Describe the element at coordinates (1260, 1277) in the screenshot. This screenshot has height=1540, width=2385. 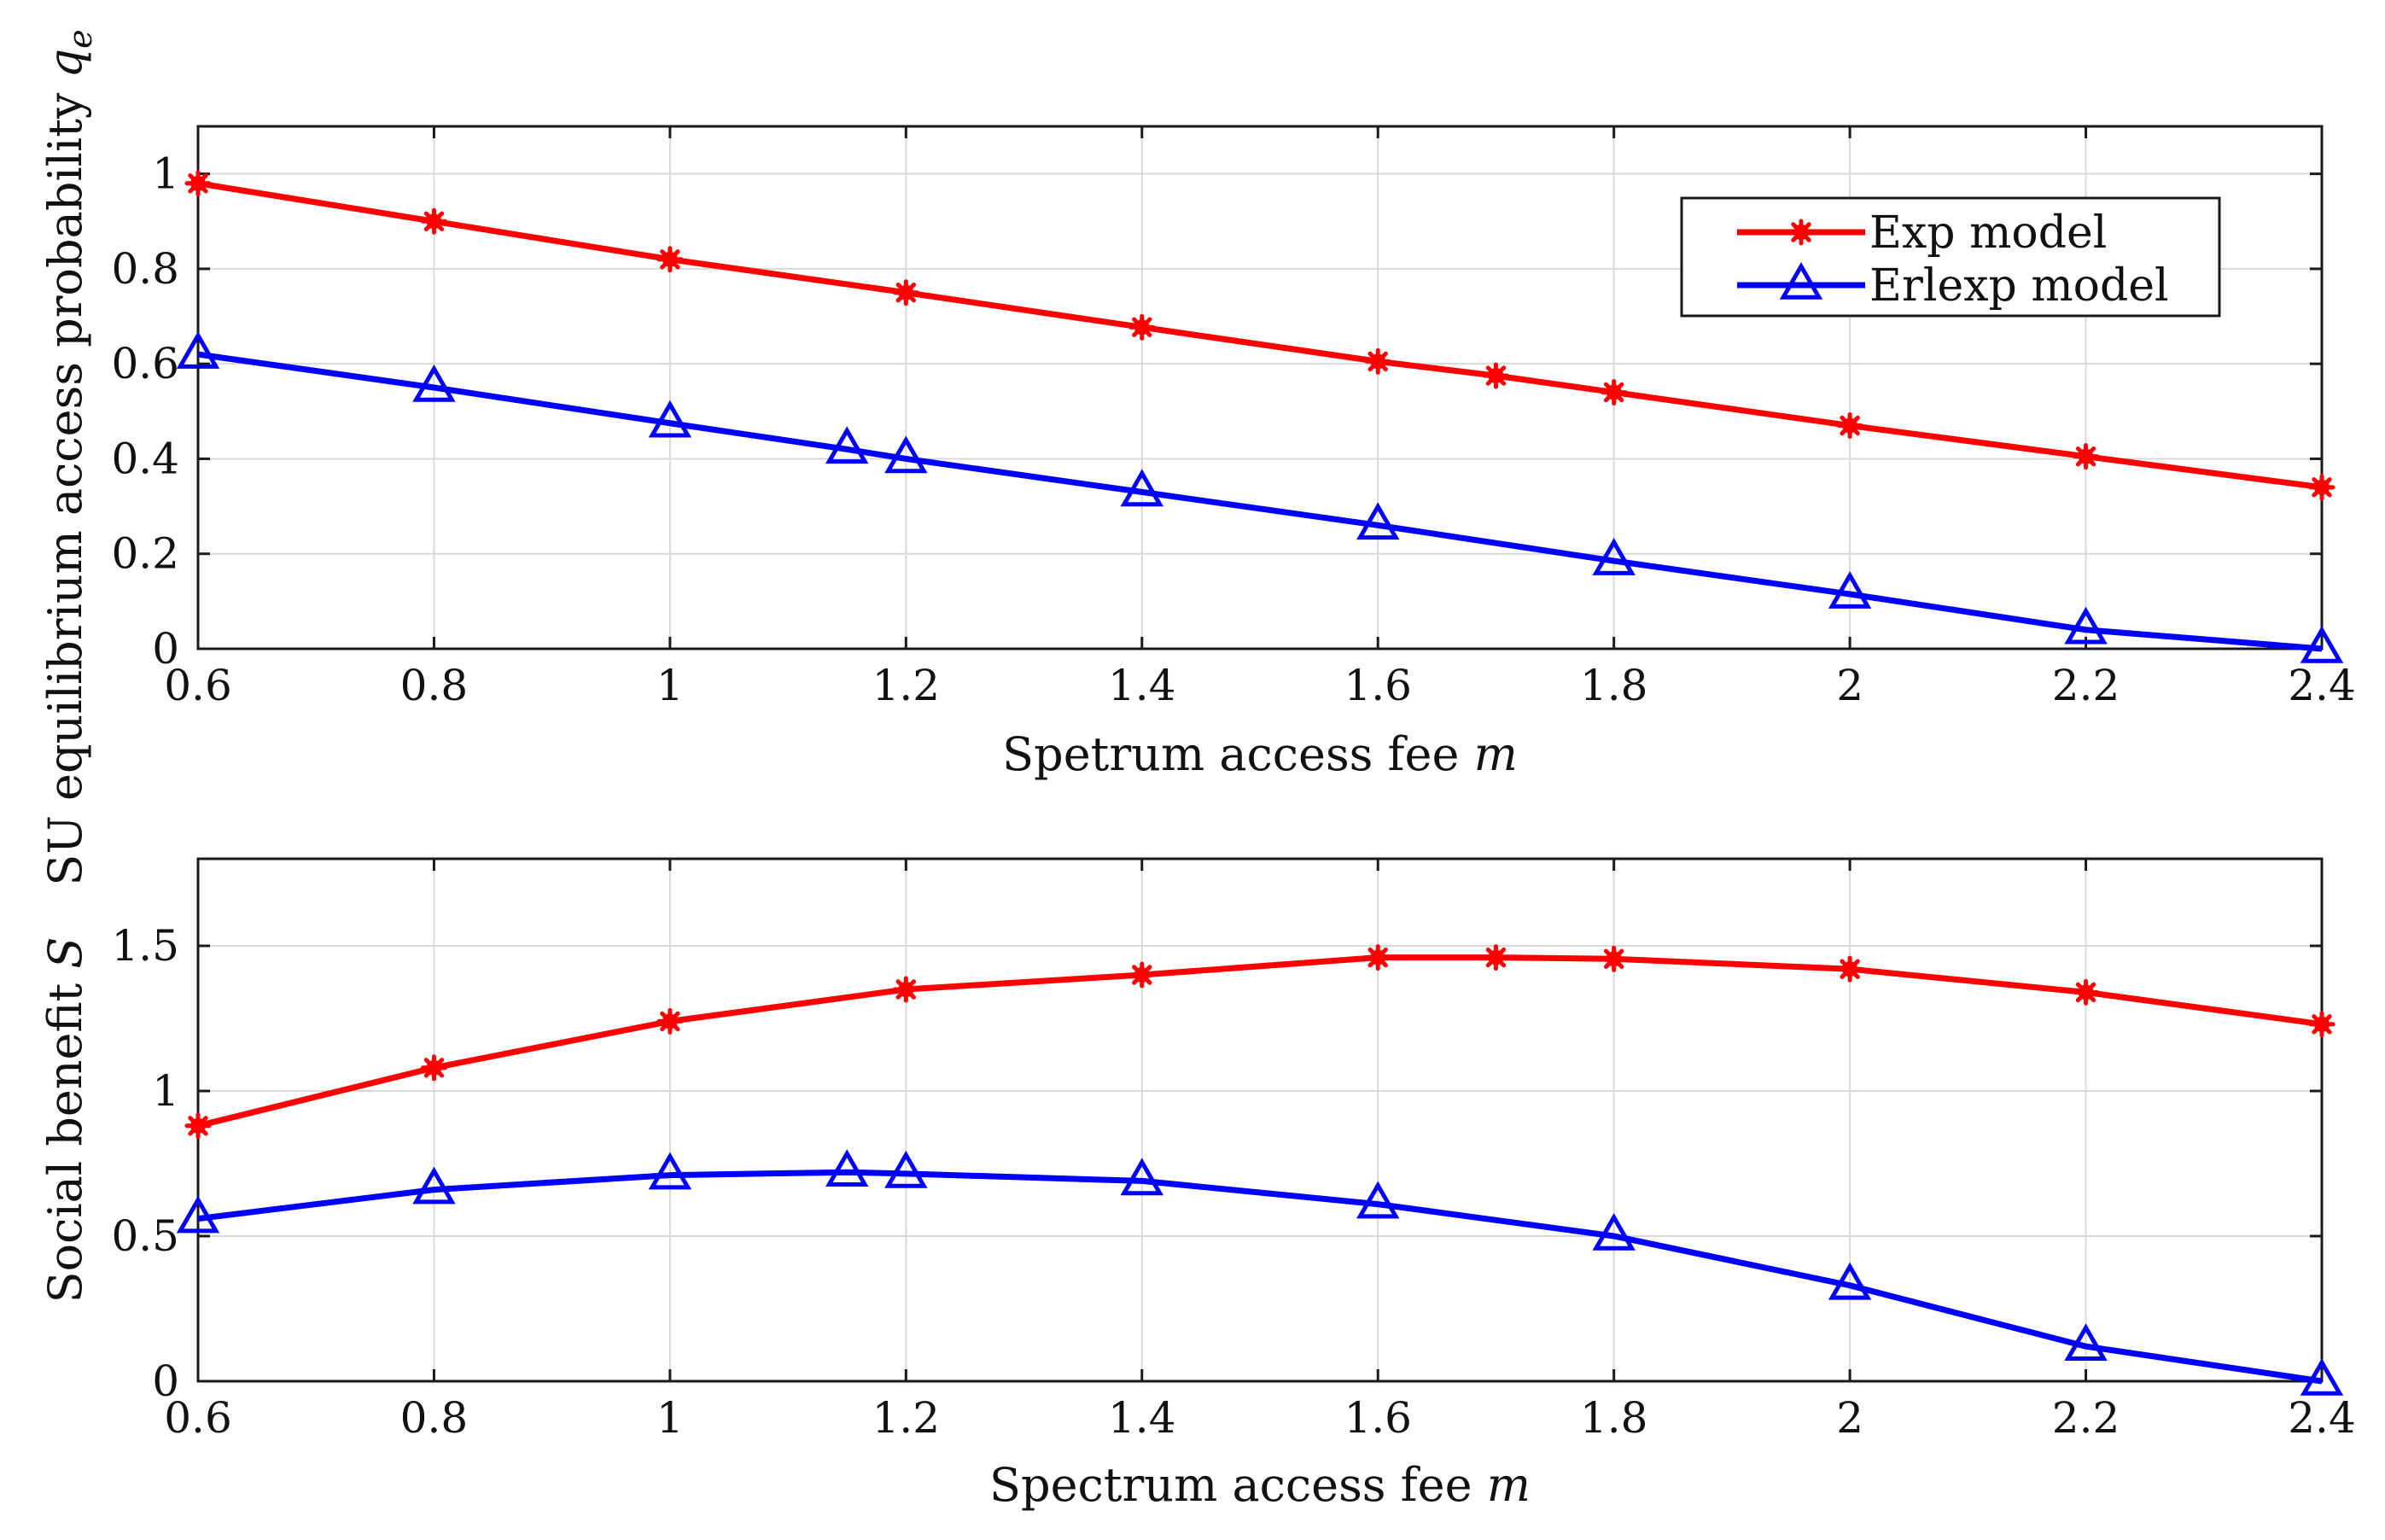
I see `series-line-erlexp-model` at that location.